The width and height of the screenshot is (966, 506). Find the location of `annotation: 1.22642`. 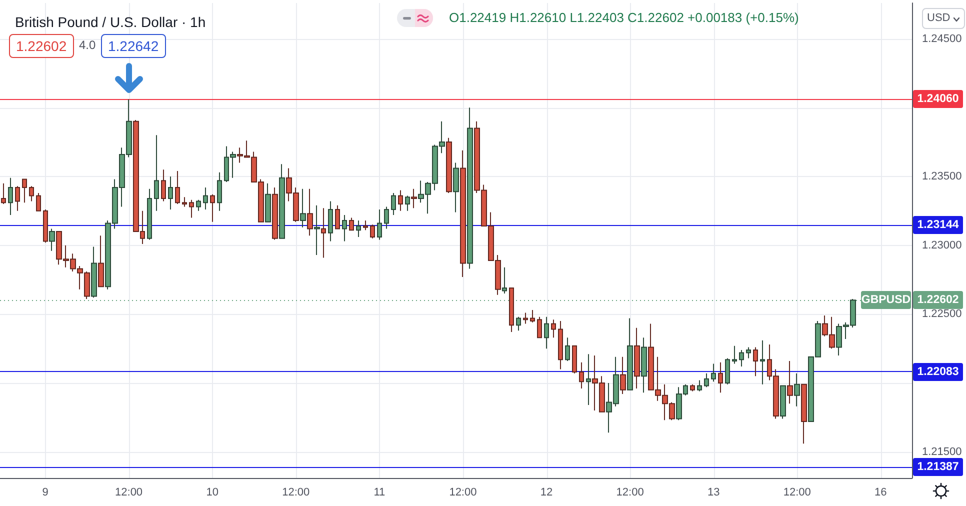

annotation: 1.22642 is located at coordinates (133, 46).